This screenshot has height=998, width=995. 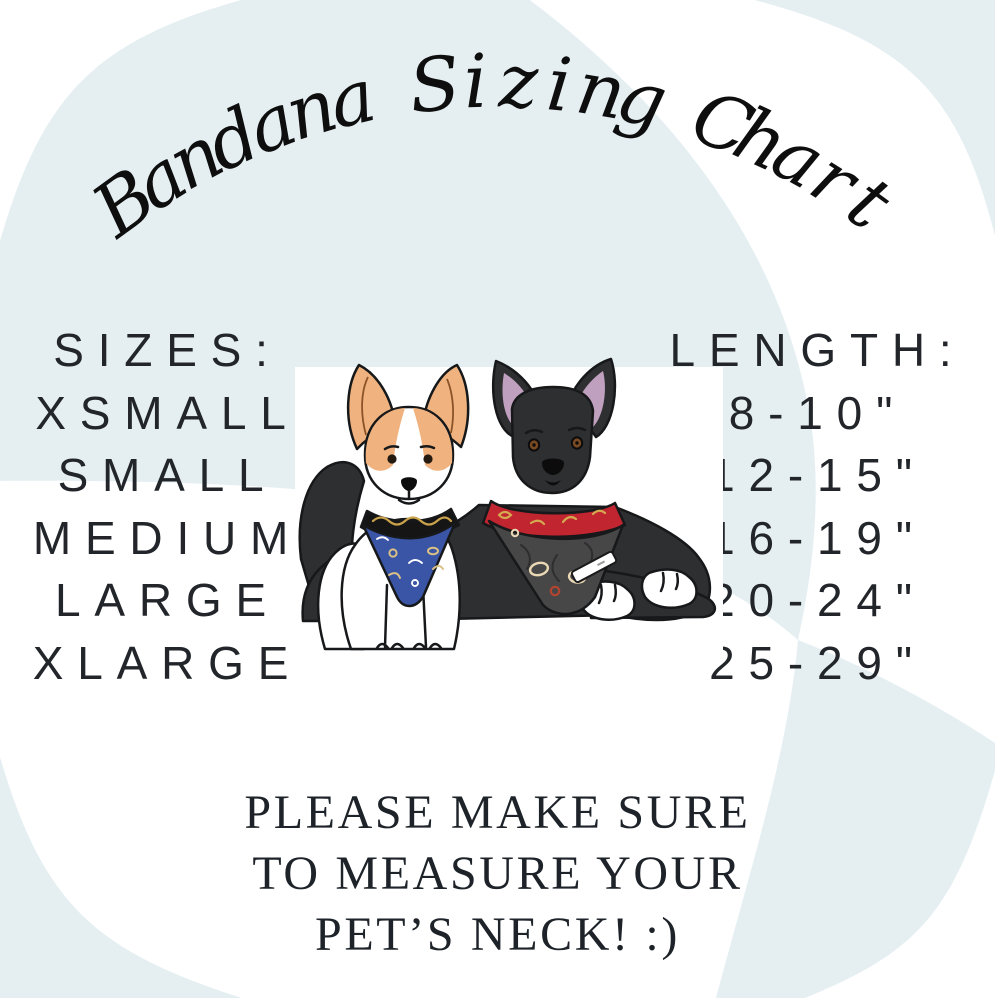 I want to click on sizes-header: SIZES:, so click(x=167, y=350).